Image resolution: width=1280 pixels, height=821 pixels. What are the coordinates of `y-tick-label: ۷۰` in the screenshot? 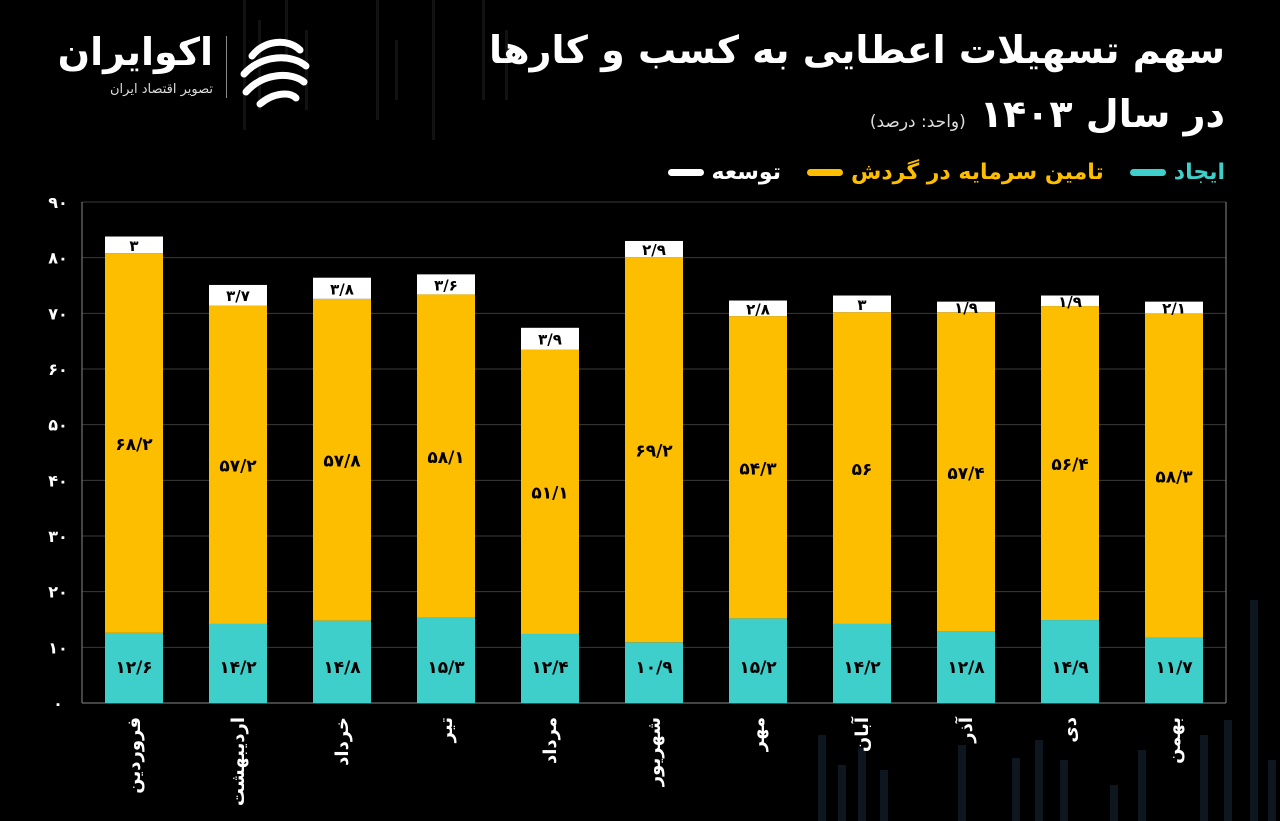 It's located at (58, 313).